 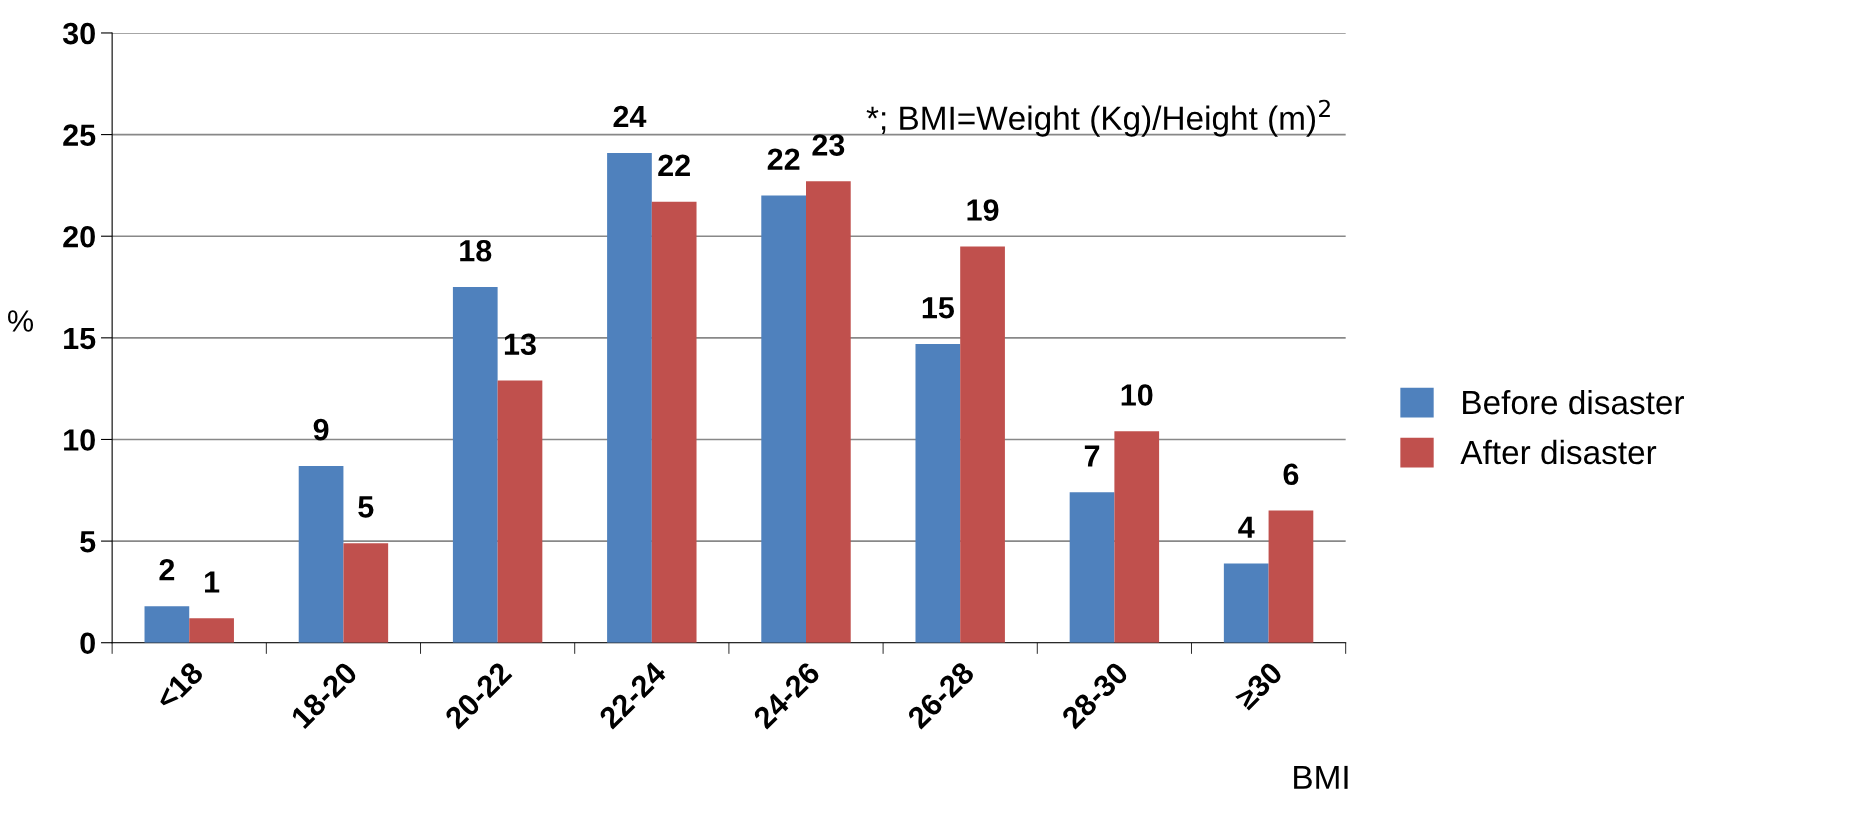 What do you see at coordinates (983, 210) in the screenshot?
I see `data-label: 19` at bounding box center [983, 210].